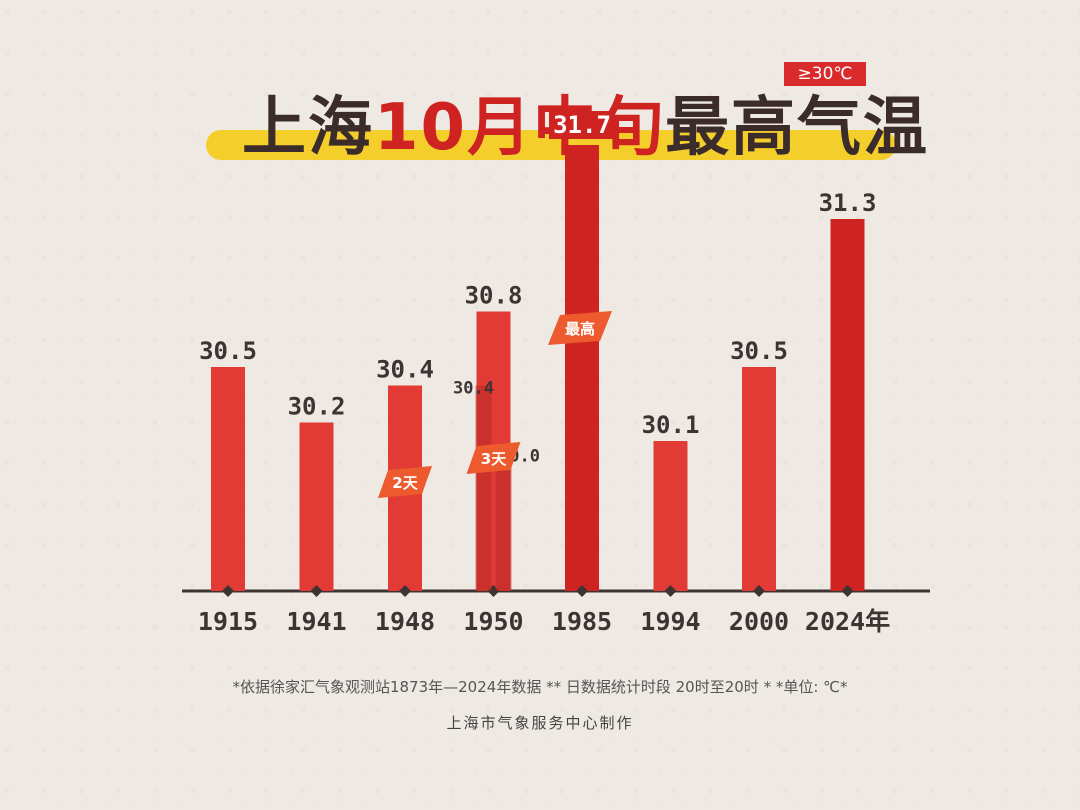 The image size is (1080, 810). What do you see at coordinates (540, 723) in the screenshot?
I see `credit-line: 上海市气象服务中心制作` at bounding box center [540, 723].